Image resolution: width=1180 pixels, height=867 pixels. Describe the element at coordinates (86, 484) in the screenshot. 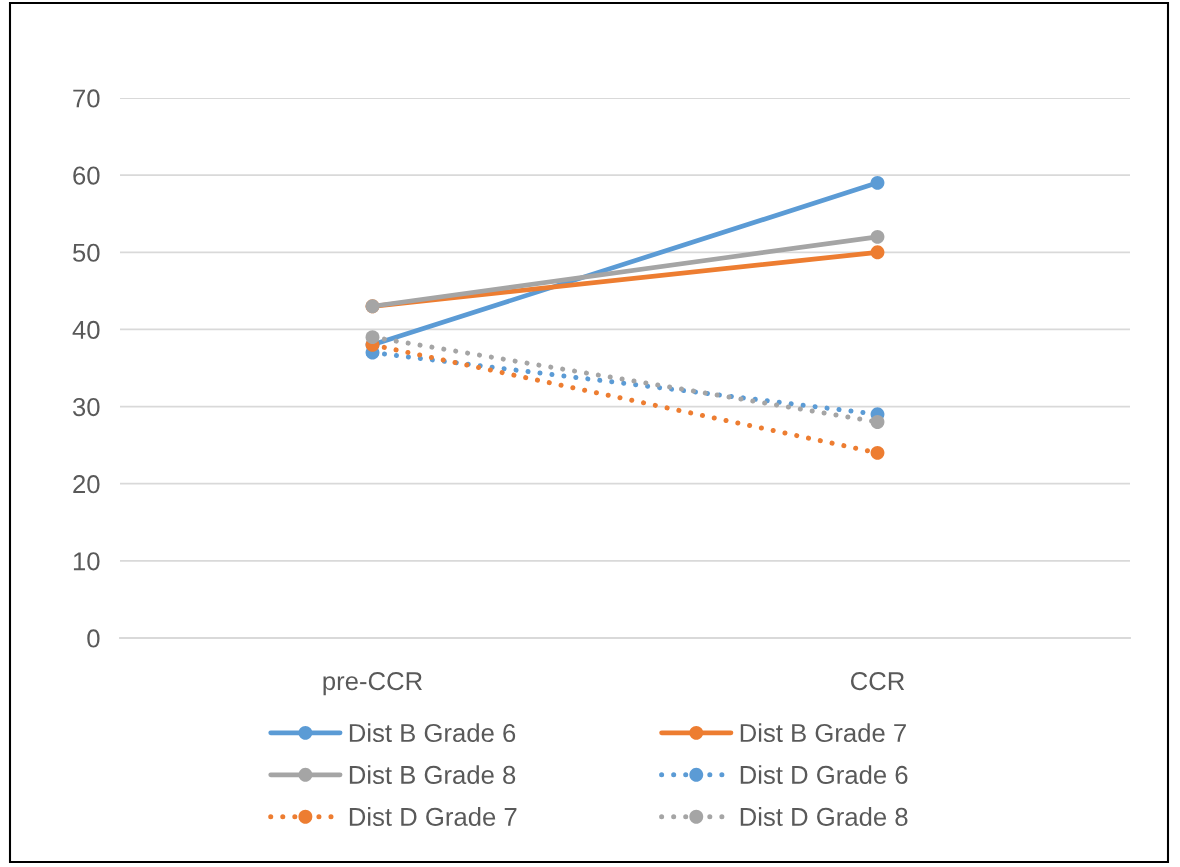

I see `y-tick-label: 20` at that location.